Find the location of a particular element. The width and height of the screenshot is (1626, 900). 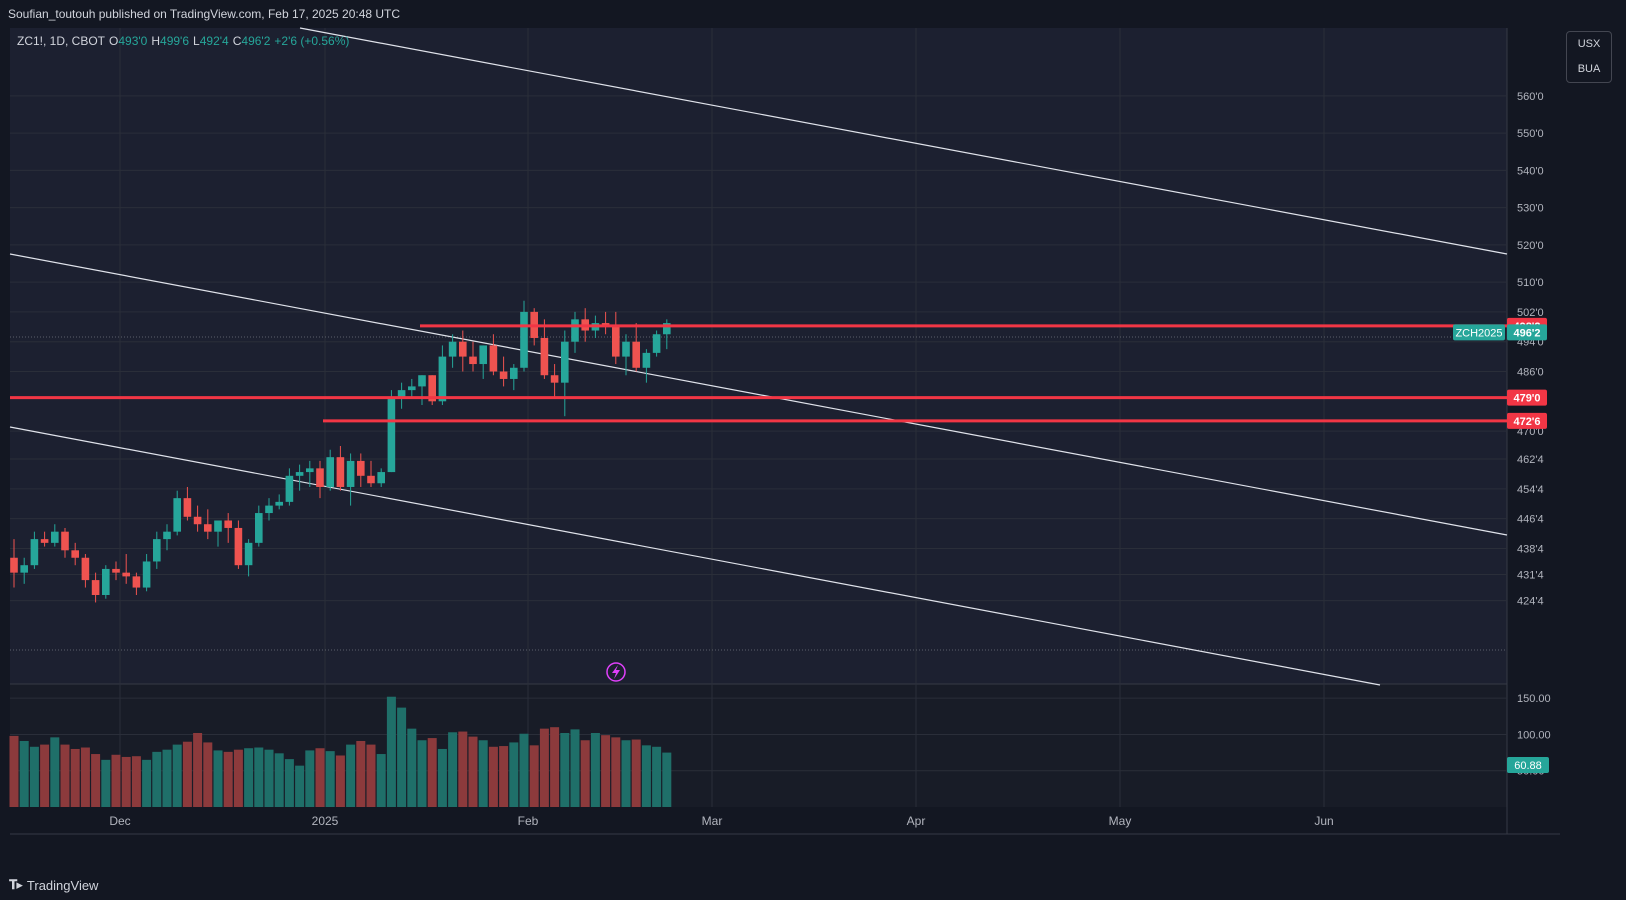

level-price-label: 472'6 is located at coordinates (1526, 422).